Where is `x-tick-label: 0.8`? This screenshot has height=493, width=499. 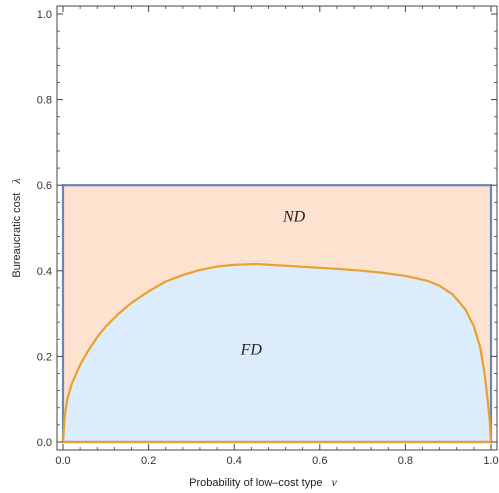
x-tick-label: 0.8 is located at coordinates (405, 461).